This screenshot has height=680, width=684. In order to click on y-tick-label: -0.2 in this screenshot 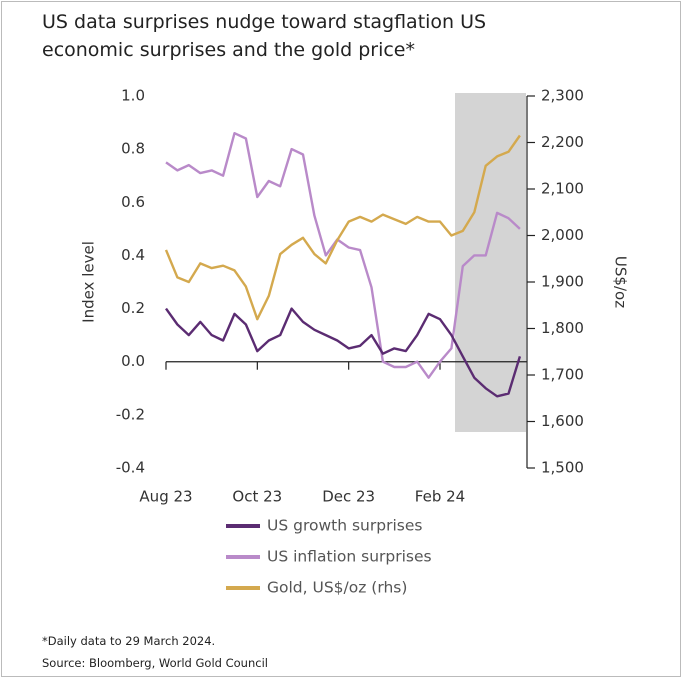, I will do `click(130, 414)`.